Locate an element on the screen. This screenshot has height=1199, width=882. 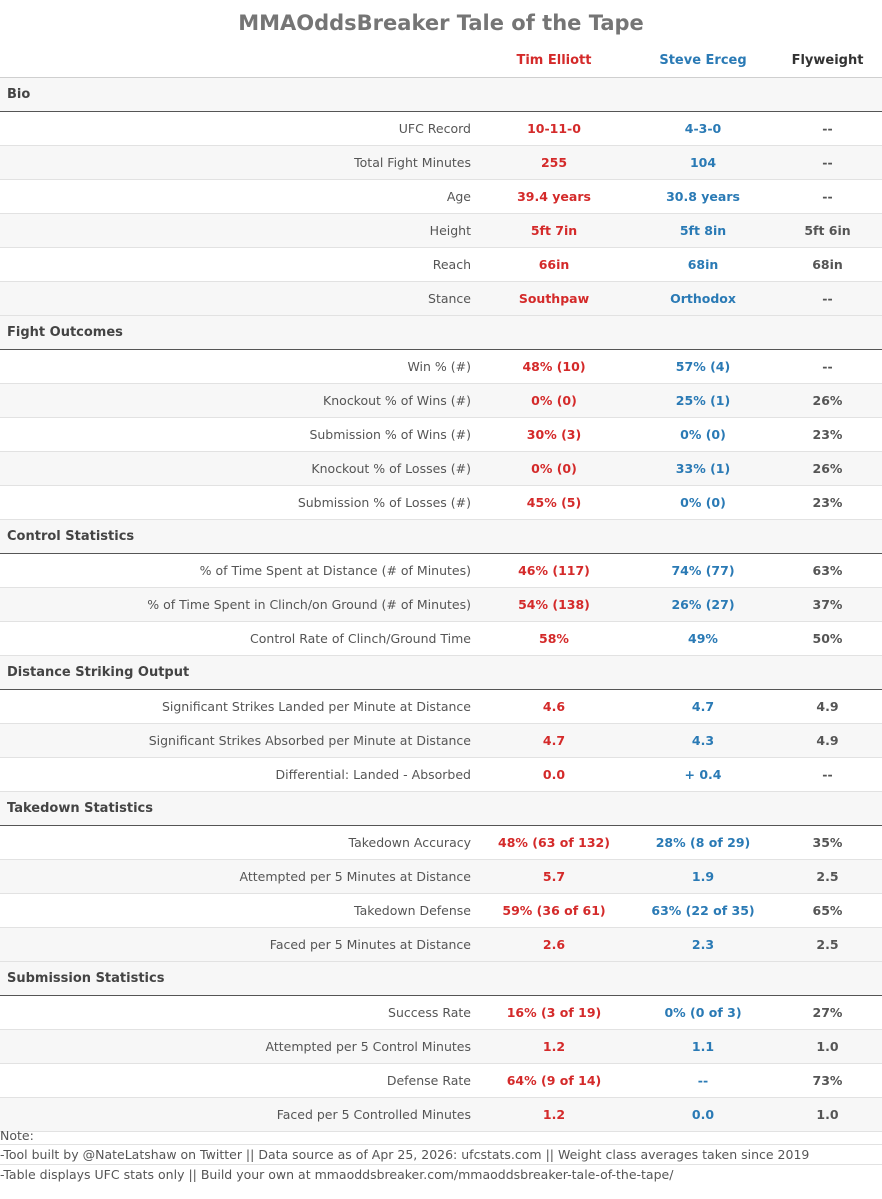
weight-class-value: 35% is located at coordinates (827, 842).